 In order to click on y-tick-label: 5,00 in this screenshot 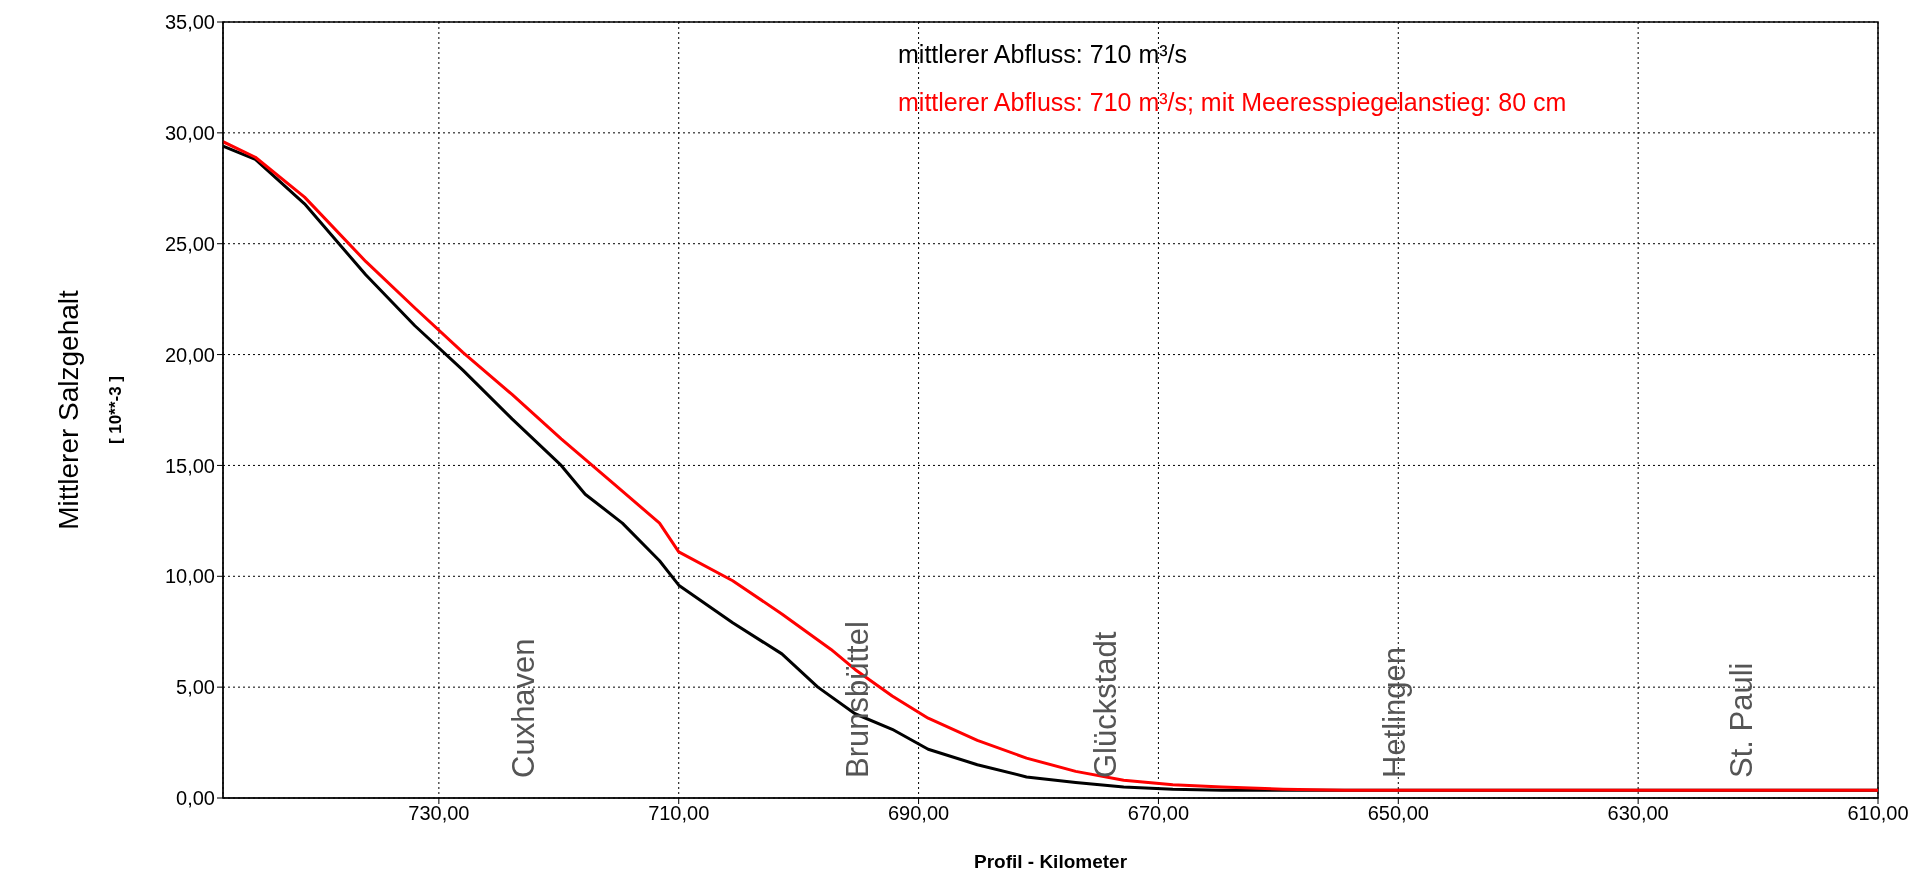, I will do `click(195, 687)`.